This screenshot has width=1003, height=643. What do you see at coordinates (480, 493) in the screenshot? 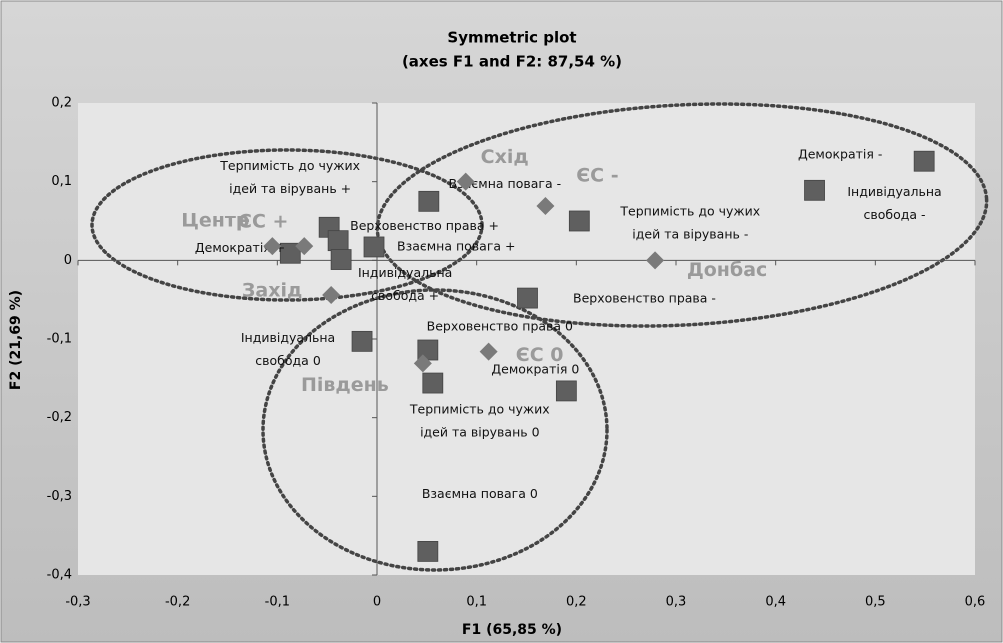
I see `point-label: Взаємна повага 0` at bounding box center [480, 493].